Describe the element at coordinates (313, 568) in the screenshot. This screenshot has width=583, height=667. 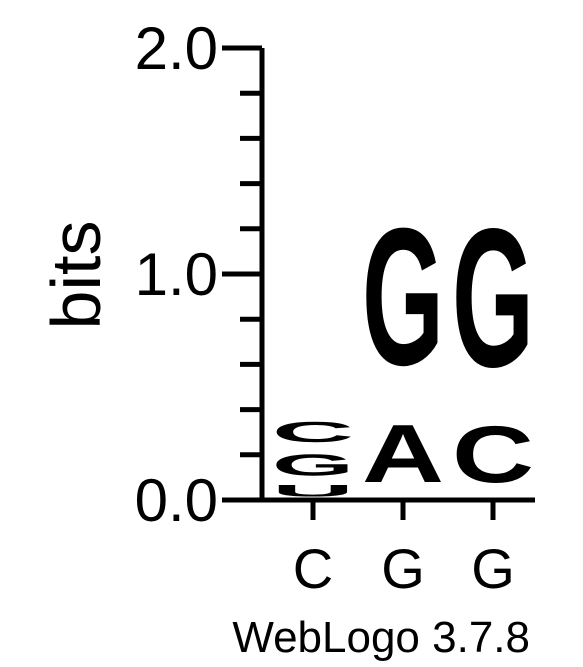
I see `x-tick-label: C` at that location.